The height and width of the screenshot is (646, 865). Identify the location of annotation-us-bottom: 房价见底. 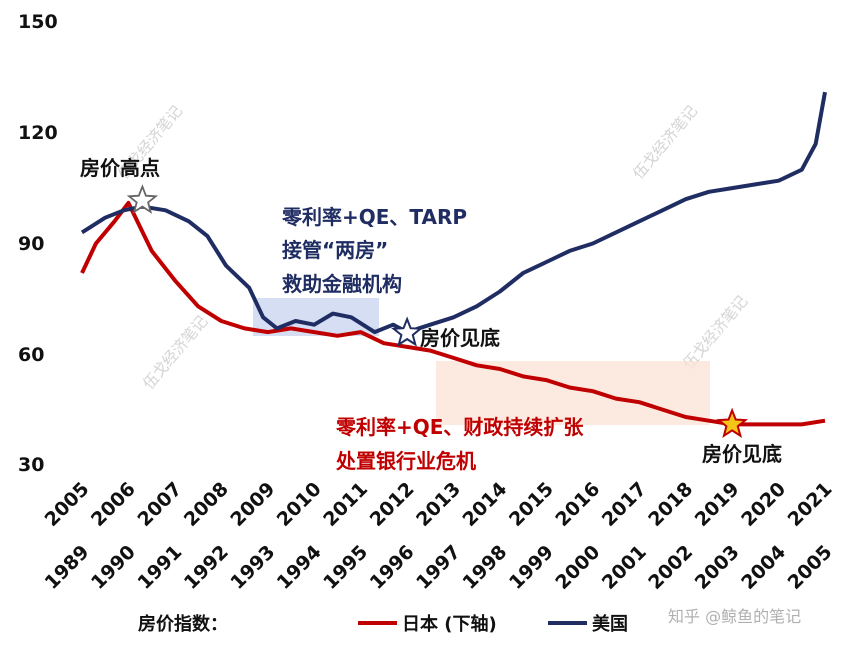
(460, 338).